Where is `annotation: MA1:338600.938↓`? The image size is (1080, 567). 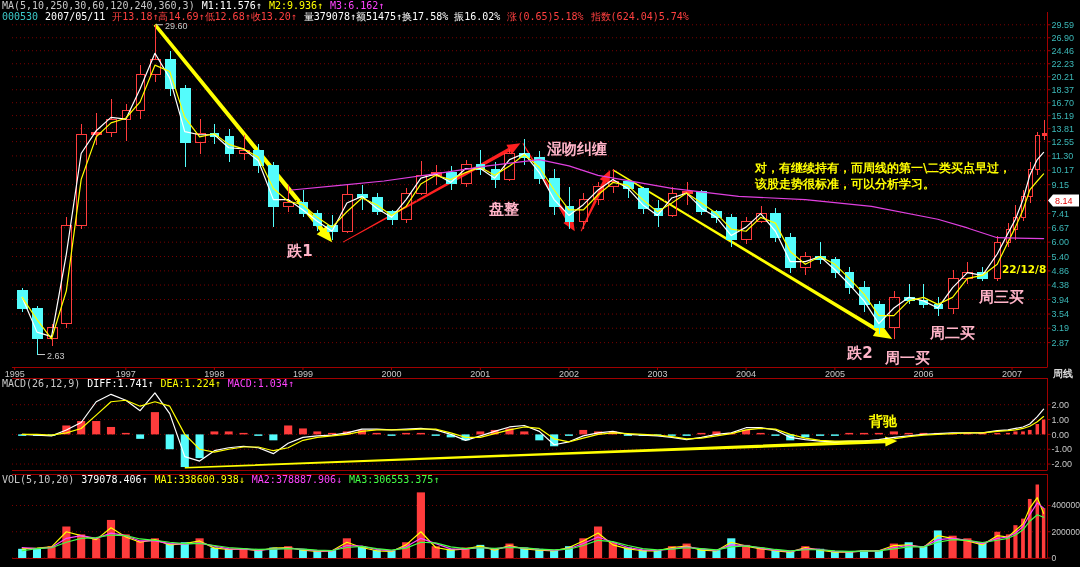 annotation: MA1:338600.938↓ is located at coordinates (199, 479).